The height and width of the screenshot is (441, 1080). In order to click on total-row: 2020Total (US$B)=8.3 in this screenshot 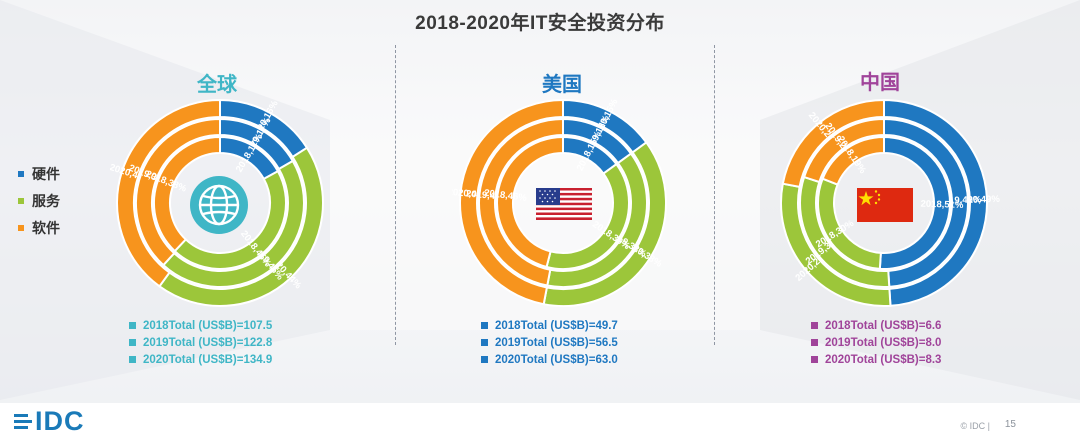, I will do `click(876, 359)`.